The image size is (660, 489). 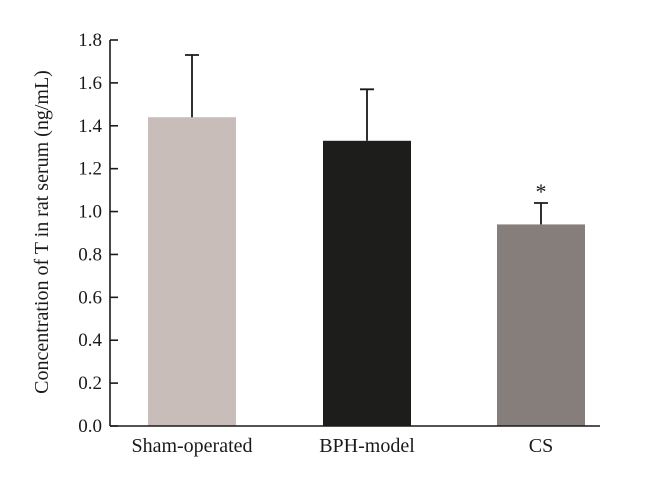 I want to click on category-label: CS, so click(x=541, y=446).